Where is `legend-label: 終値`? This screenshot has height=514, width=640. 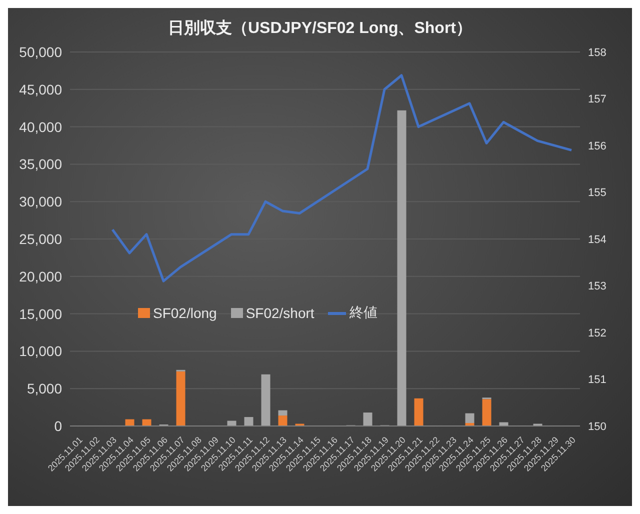 legend-label: 終値 is located at coordinates (363, 313).